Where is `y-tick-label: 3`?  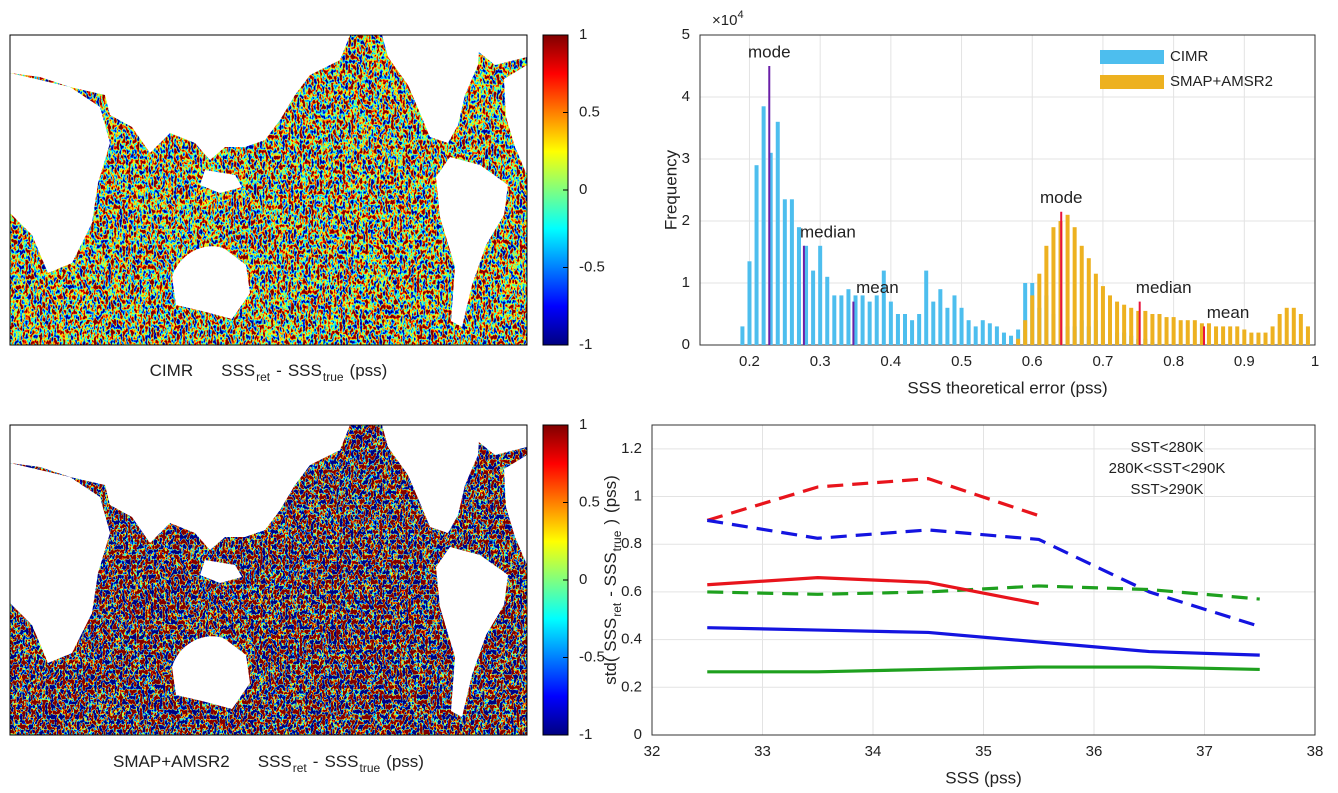 y-tick-label: 3 is located at coordinates (686, 158).